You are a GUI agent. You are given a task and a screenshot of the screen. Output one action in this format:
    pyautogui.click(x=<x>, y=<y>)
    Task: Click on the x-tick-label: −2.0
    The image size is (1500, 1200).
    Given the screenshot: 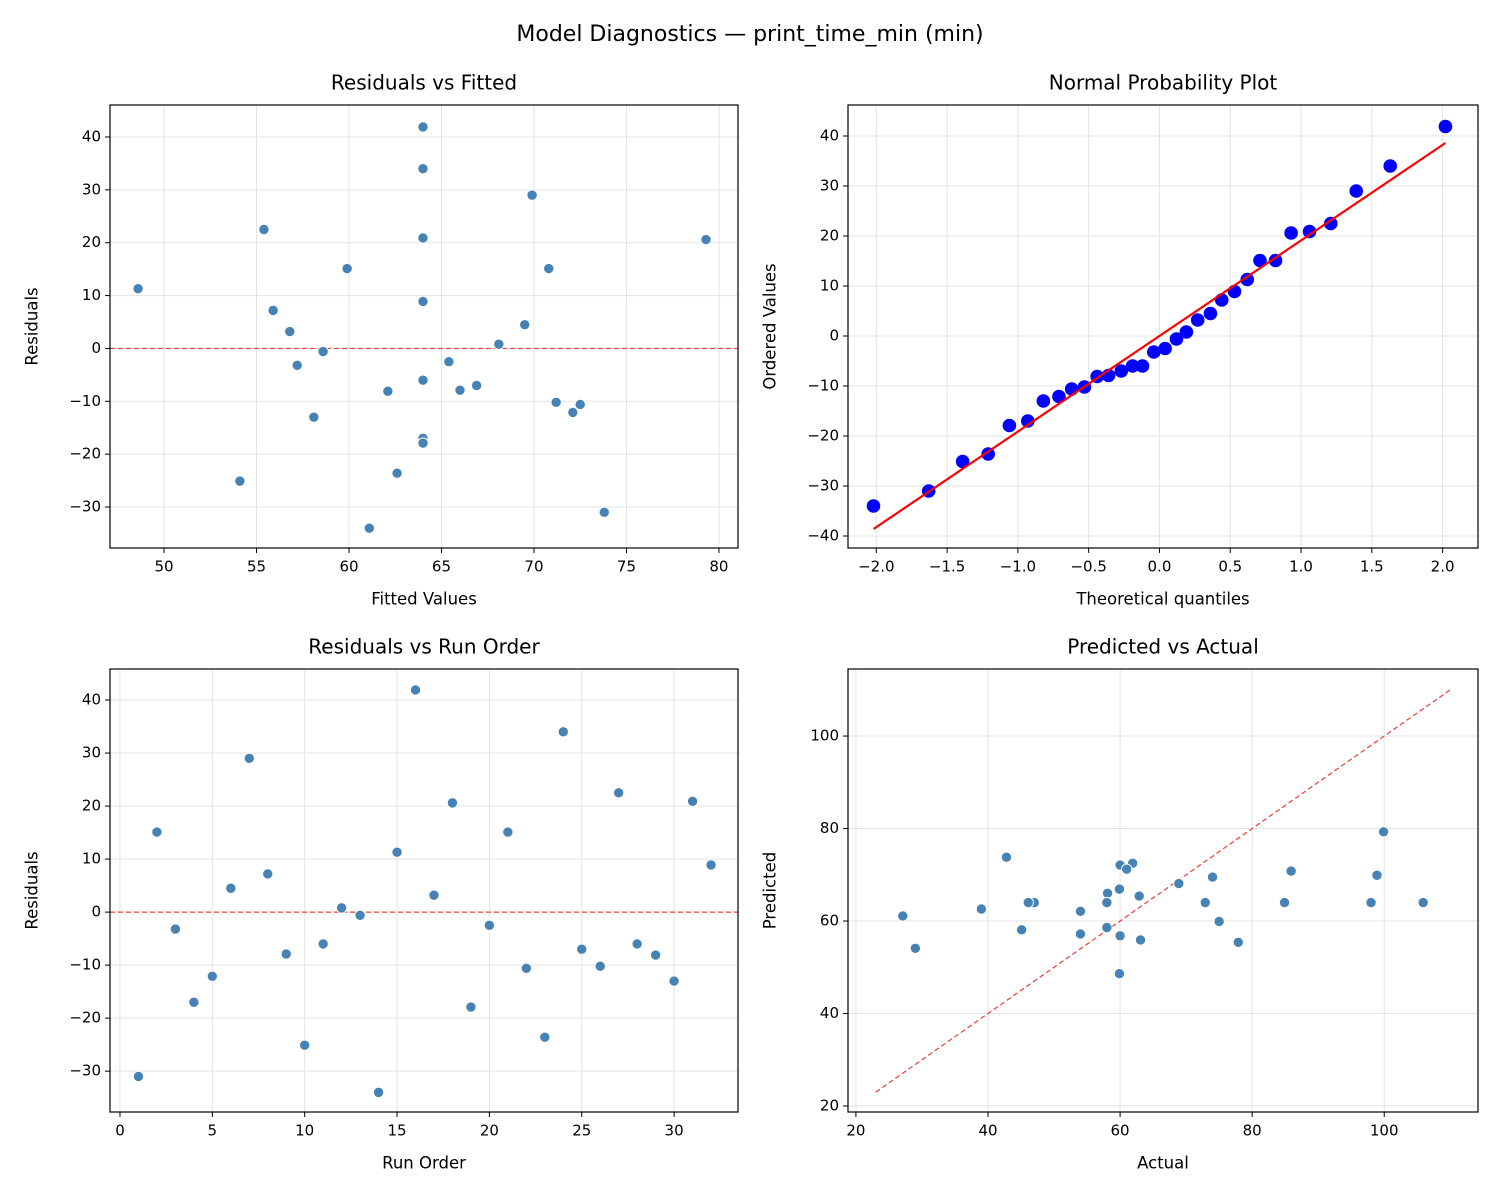 What is the action you would take?
    pyautogui.click(x=876, y=567)
    